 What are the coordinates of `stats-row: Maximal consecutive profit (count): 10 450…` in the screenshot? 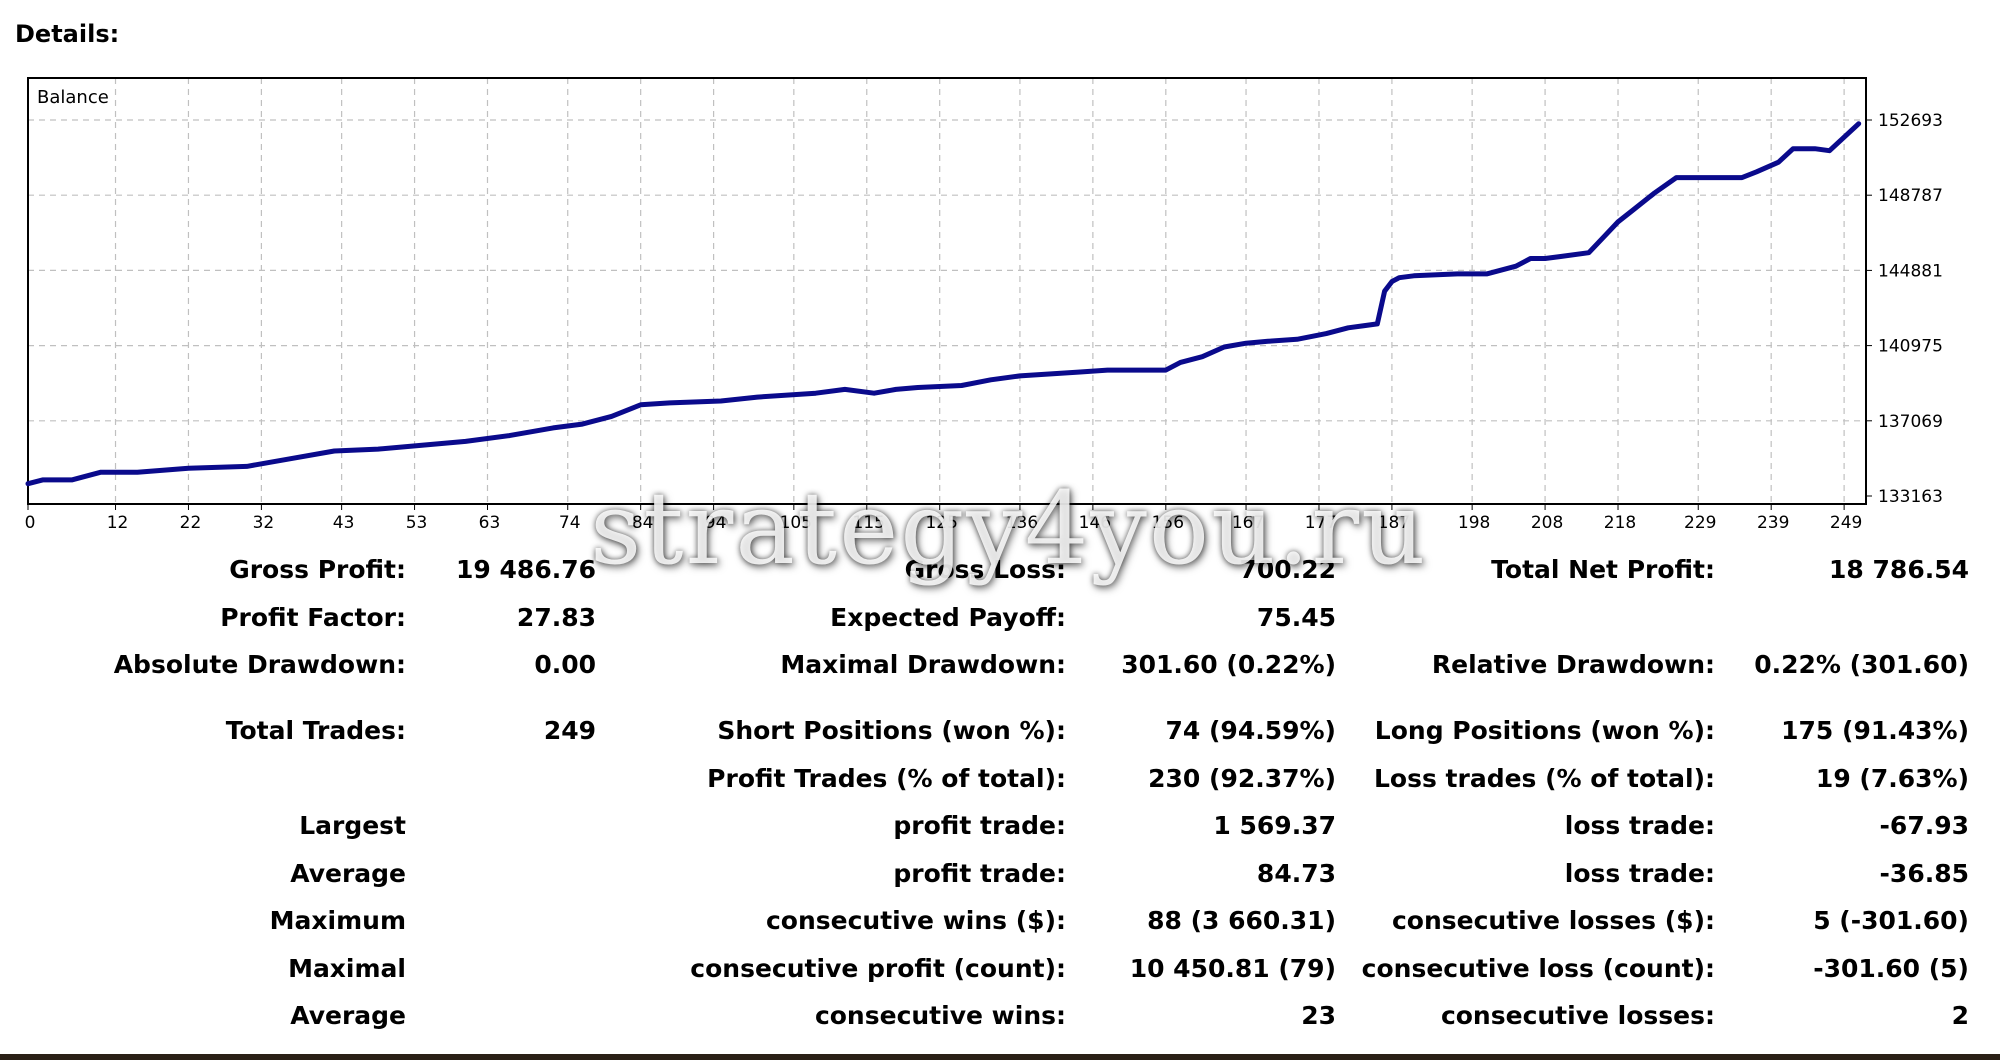 It's located at (1000, 972).